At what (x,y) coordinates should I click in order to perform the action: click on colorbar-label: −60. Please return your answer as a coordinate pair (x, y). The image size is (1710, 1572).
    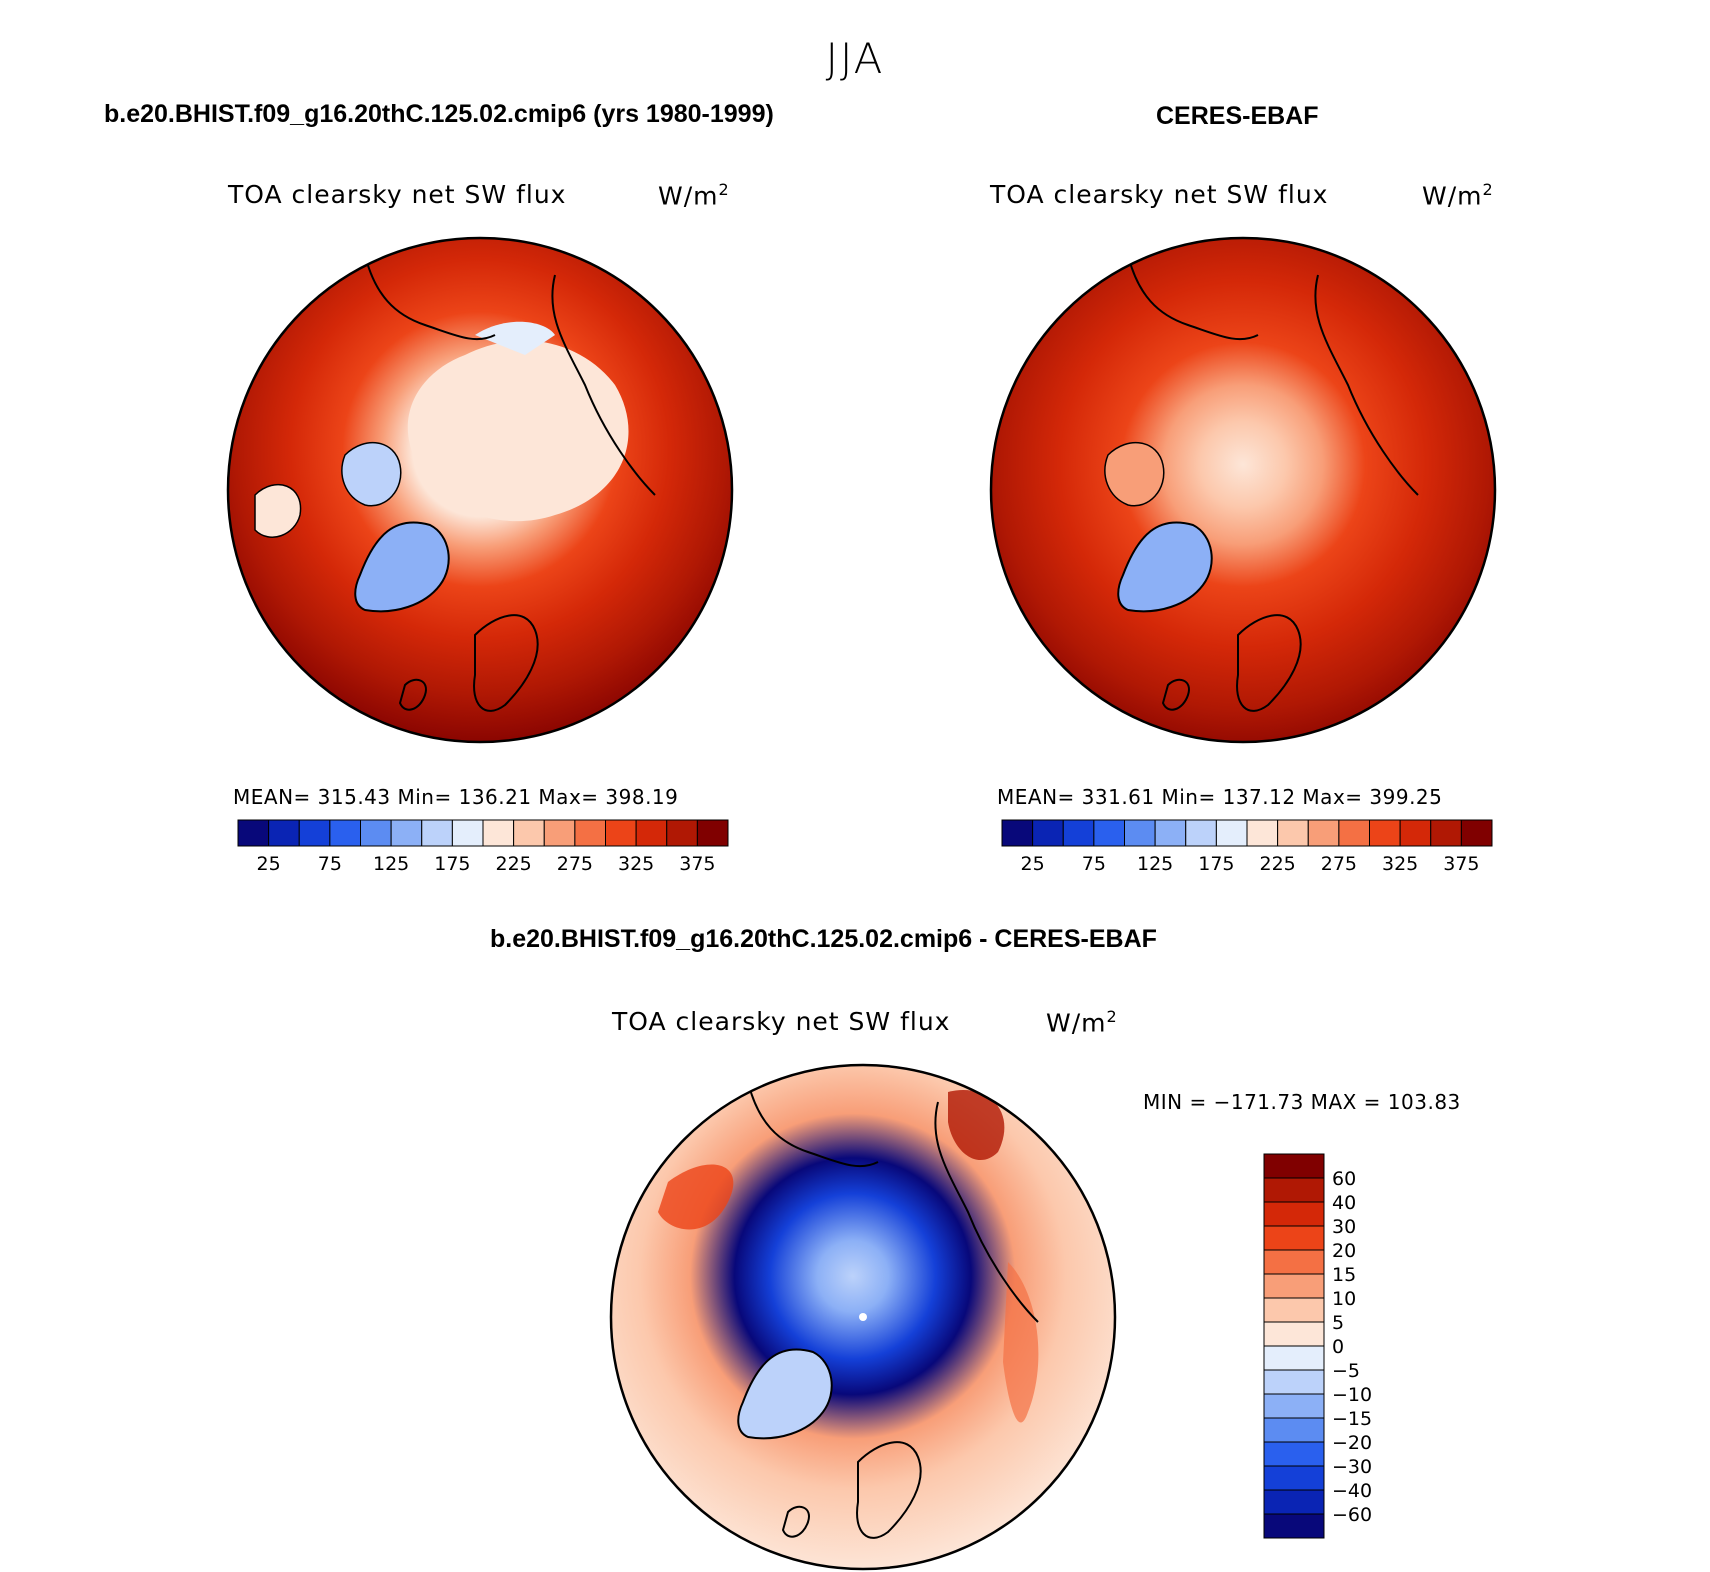
    Looking at the image, I should click on (1352, 1515).